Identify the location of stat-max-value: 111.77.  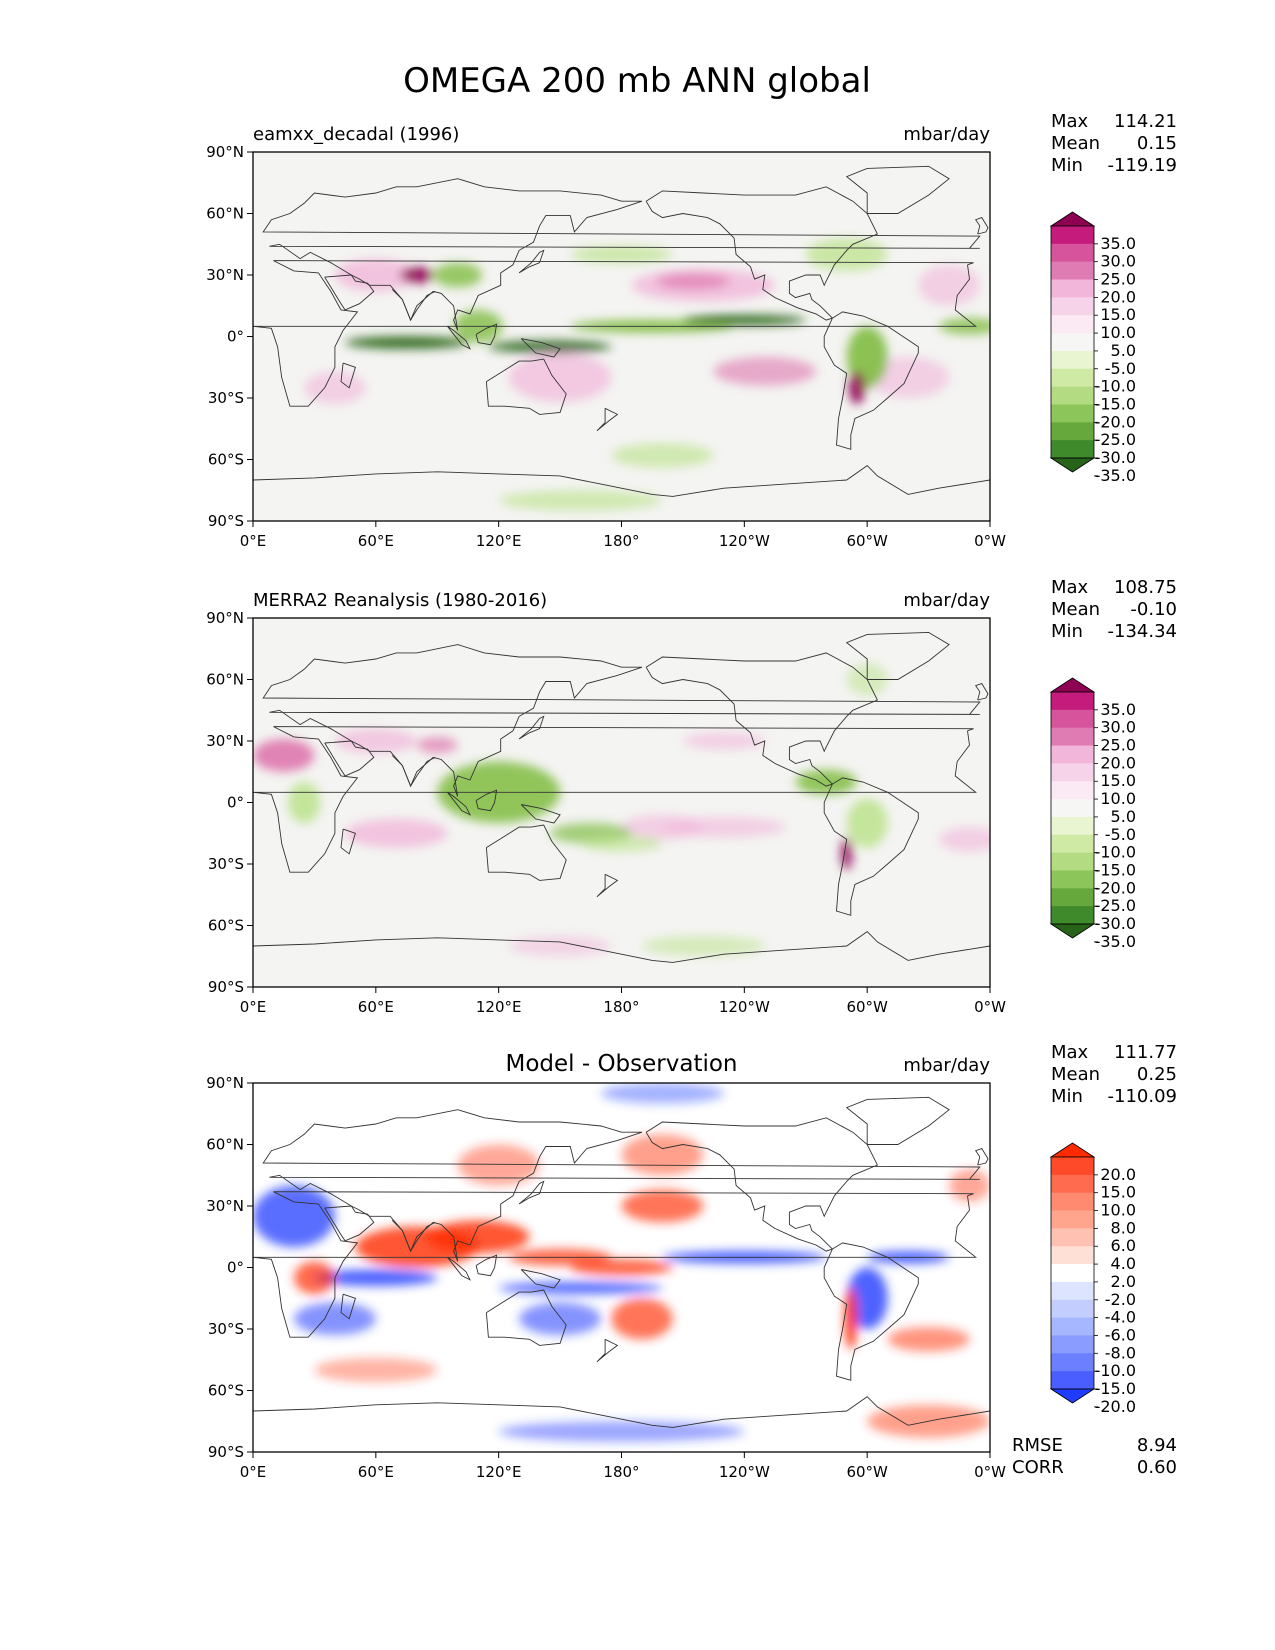
(1145, 1052).